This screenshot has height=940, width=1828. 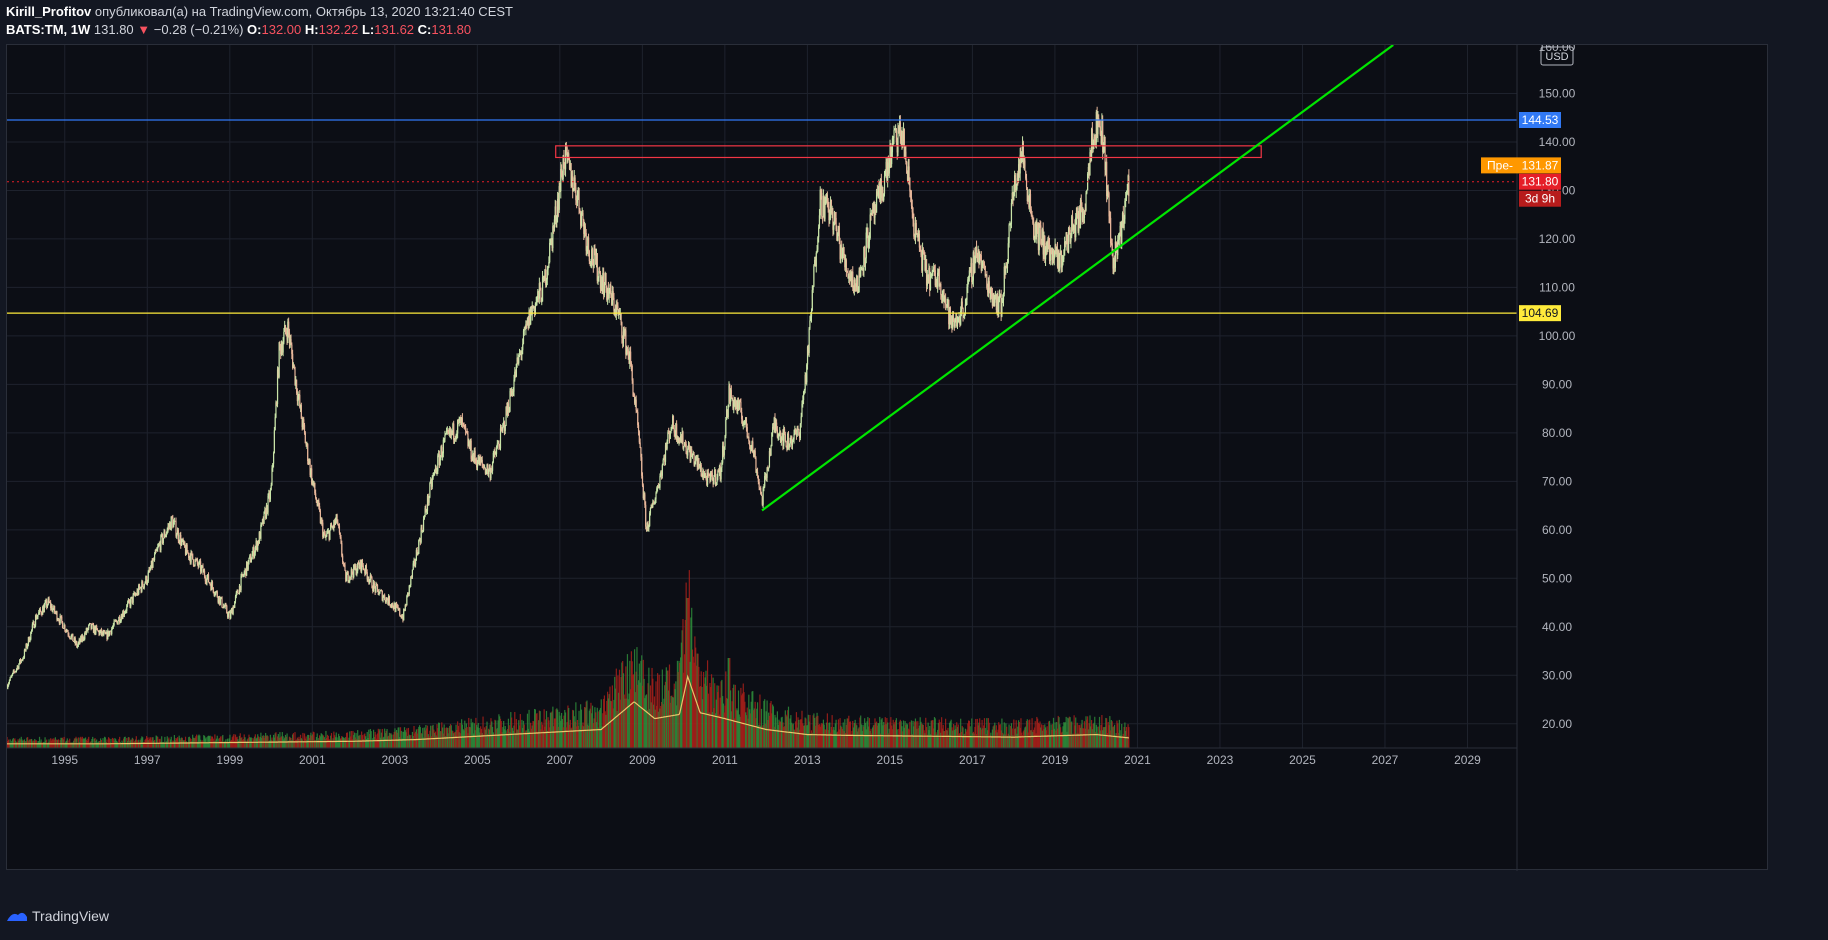 What do you see at coordinates (1055, 760) in the screenshot?
I see `time-tick-label: 2019` at bounding box center [1055, 760].